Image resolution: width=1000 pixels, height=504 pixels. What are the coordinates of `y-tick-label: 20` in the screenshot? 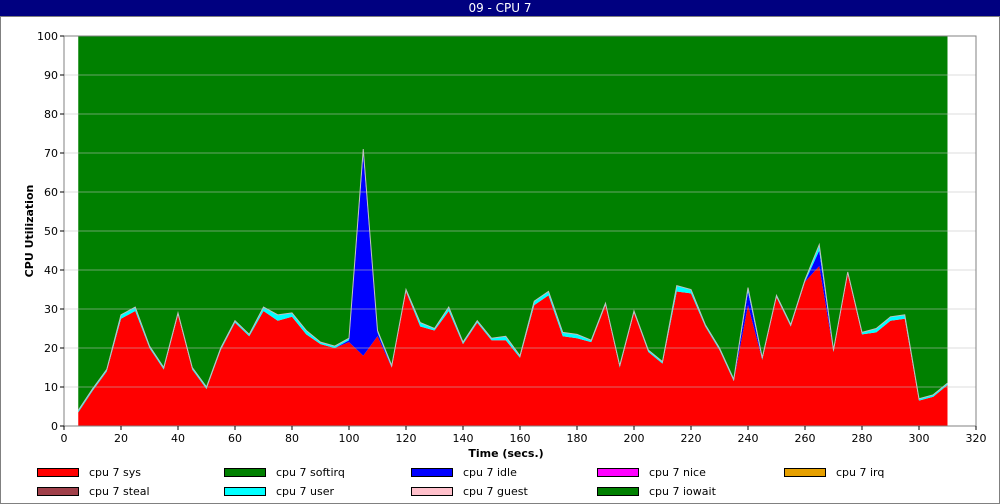 It's located at (51, 348).